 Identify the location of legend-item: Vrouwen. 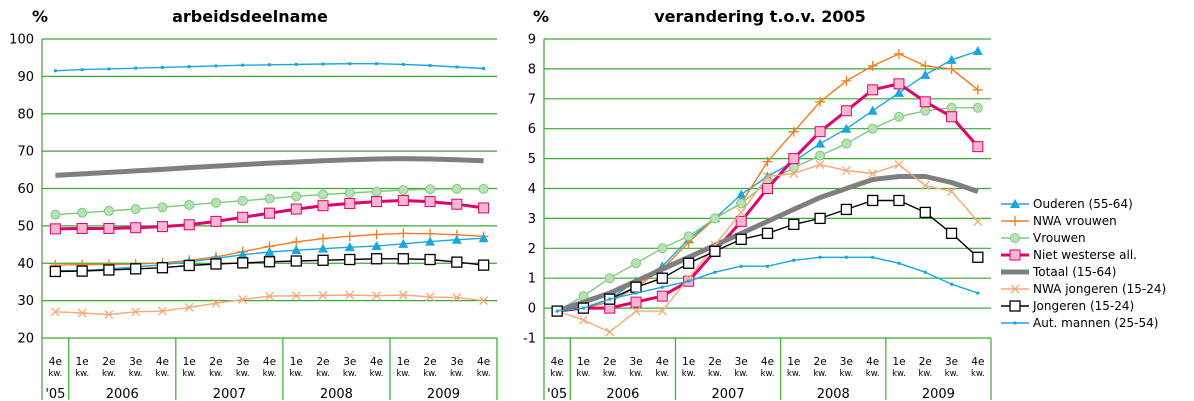
(1043, 238).